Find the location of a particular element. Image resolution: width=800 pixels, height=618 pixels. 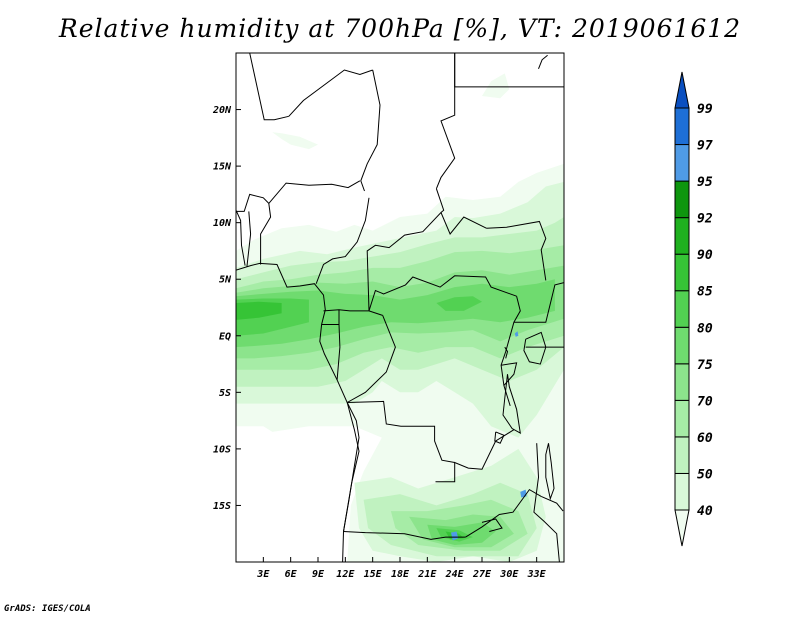

x-tick-label: 30E is located at coordinates (509, 574).